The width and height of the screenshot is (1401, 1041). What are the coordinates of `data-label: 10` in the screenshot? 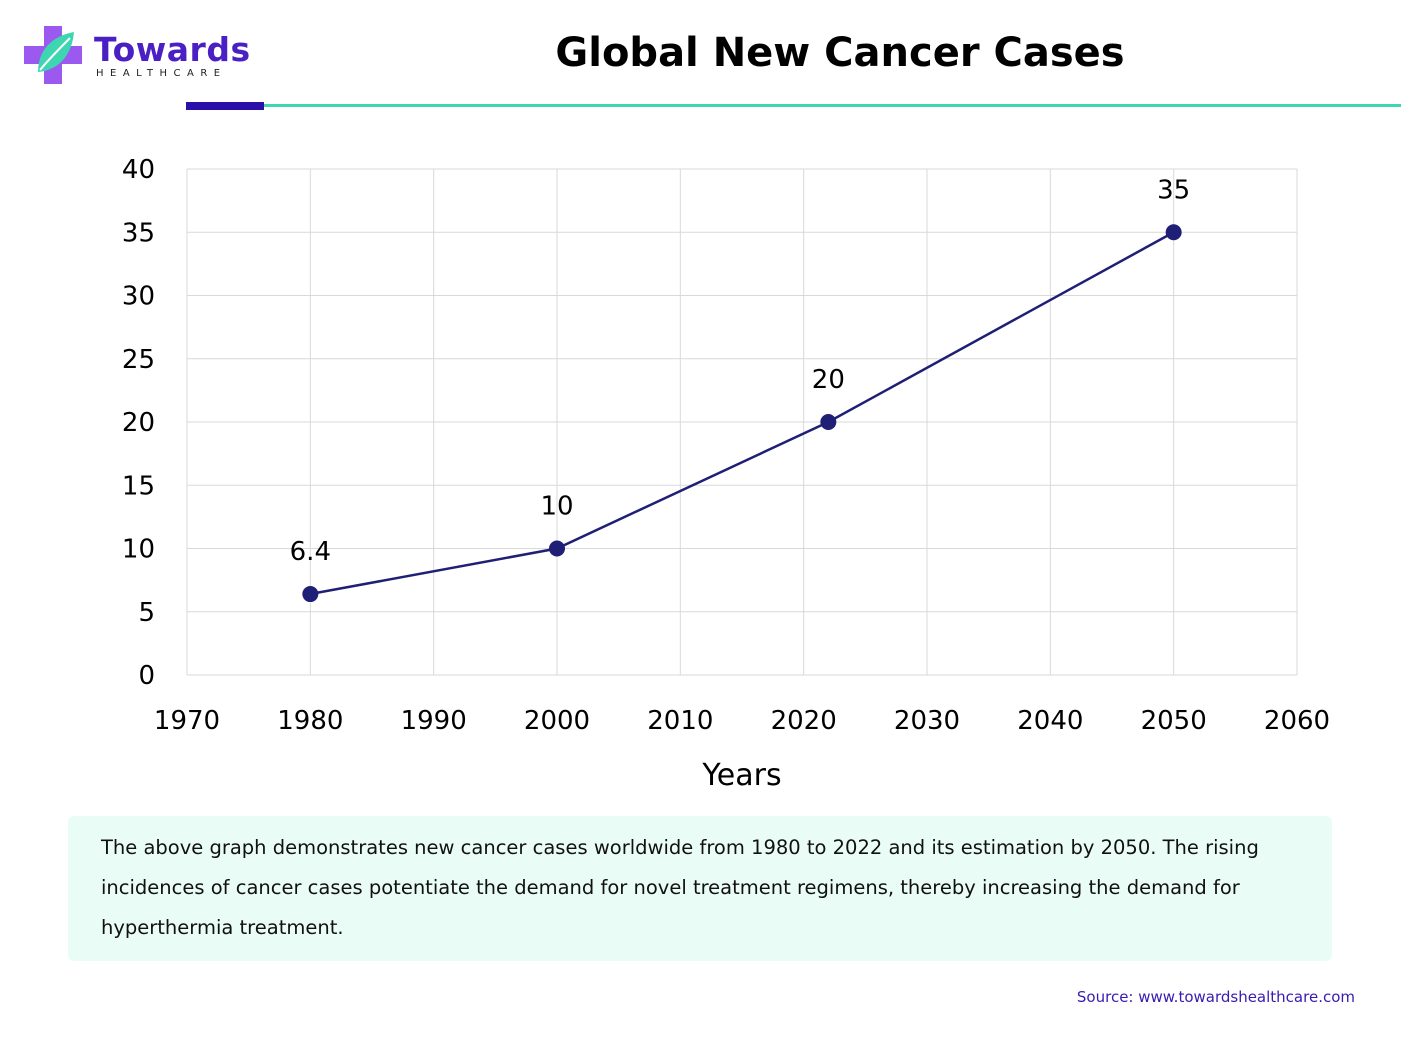 It's located at (556, 507).